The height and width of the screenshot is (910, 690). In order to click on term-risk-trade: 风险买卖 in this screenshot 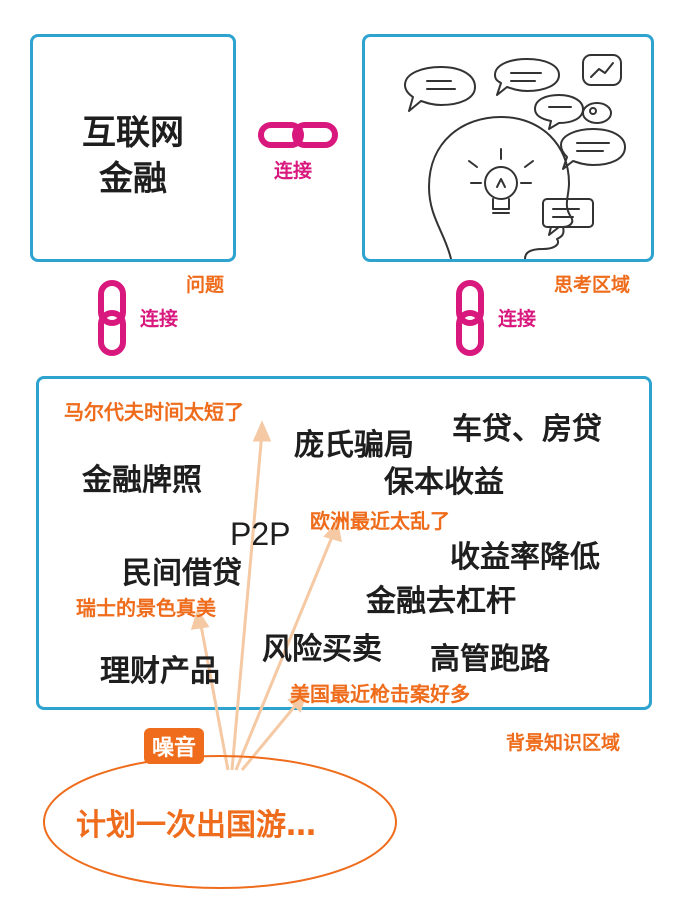, I will do `click(322, 649)`.